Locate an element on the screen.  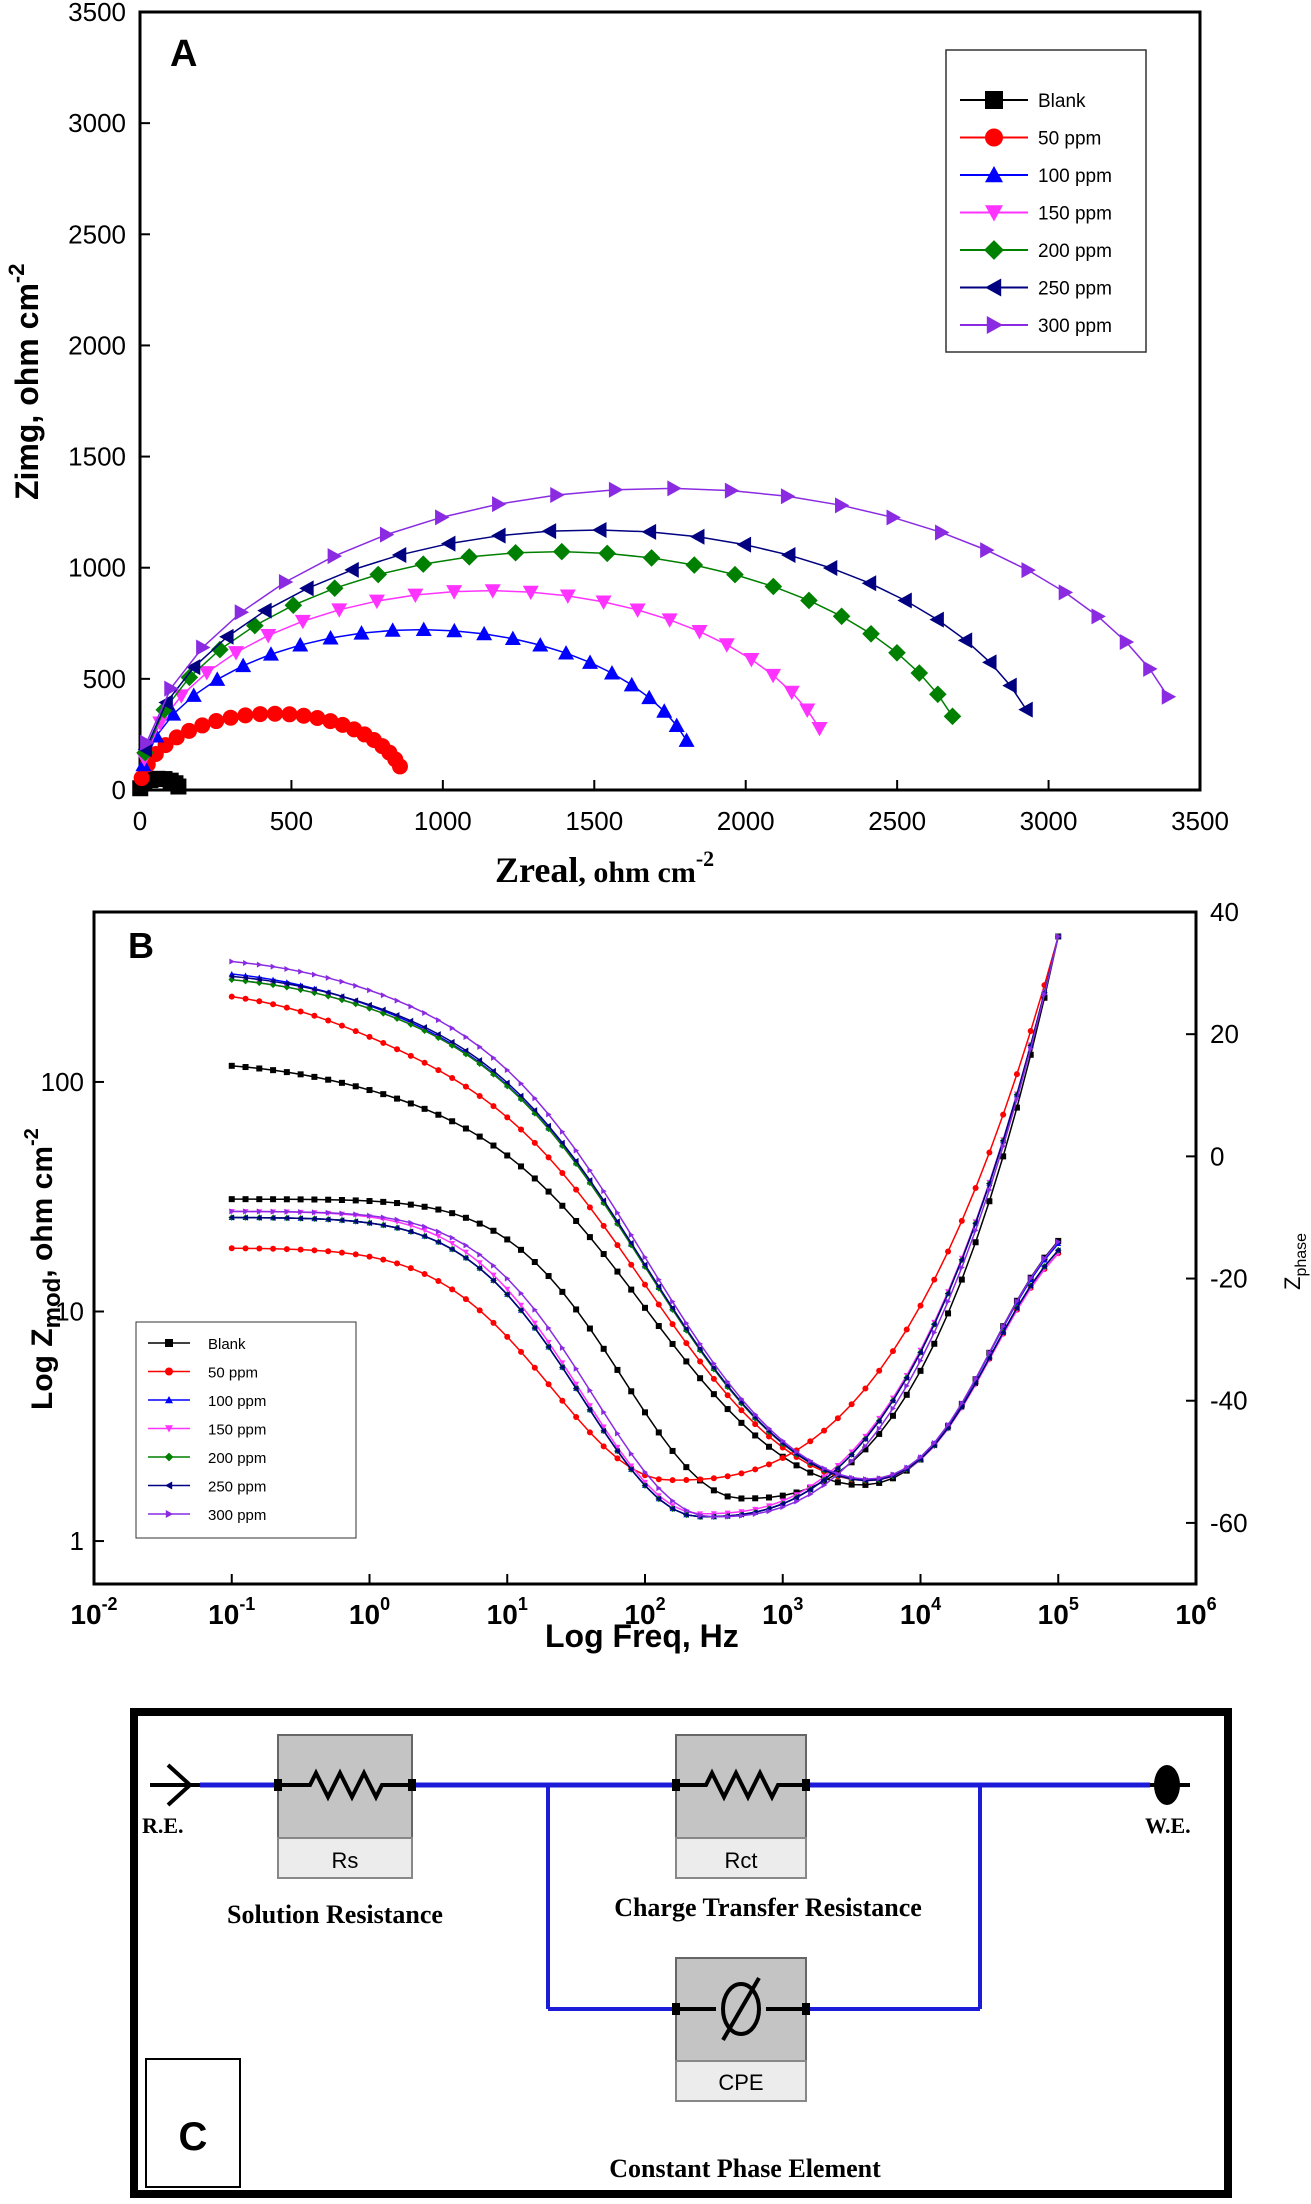
cpe-element: CPE is located at coordinates (741, 2029).